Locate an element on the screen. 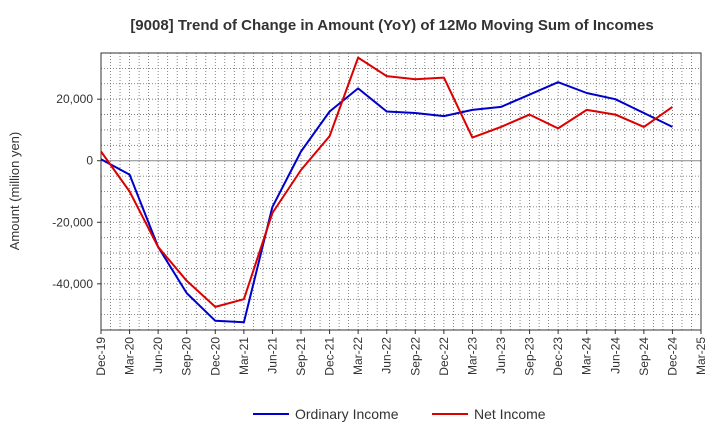  x-tick-label: Dec-23 is located at coordinates (558, 356).